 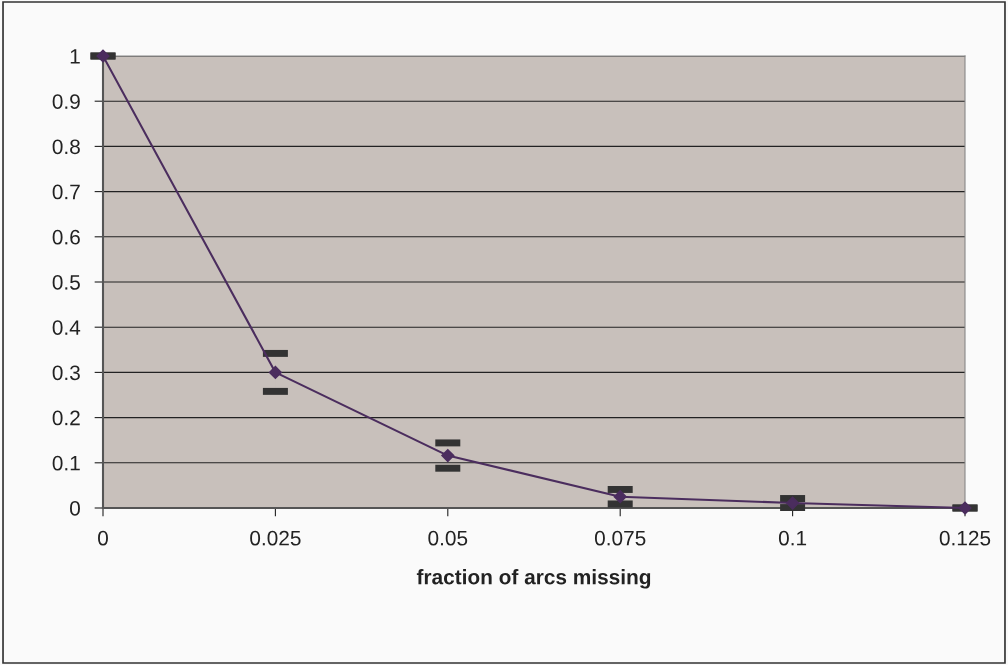 What do you see at coordinates (66, 463) in the screenshot?
I see `y-tick-label: 0.1` at bounding box center [66, 463].